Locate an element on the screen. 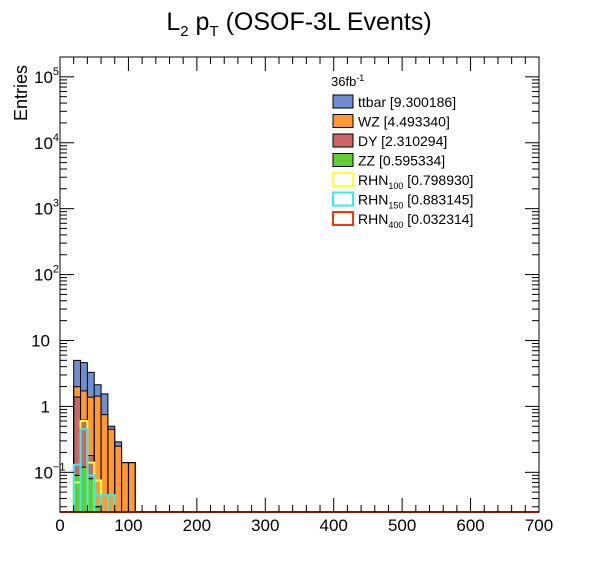 The height and width of the screenshot is (571, 598). y-tick-label: 10² is located at coordinates (46, 274).